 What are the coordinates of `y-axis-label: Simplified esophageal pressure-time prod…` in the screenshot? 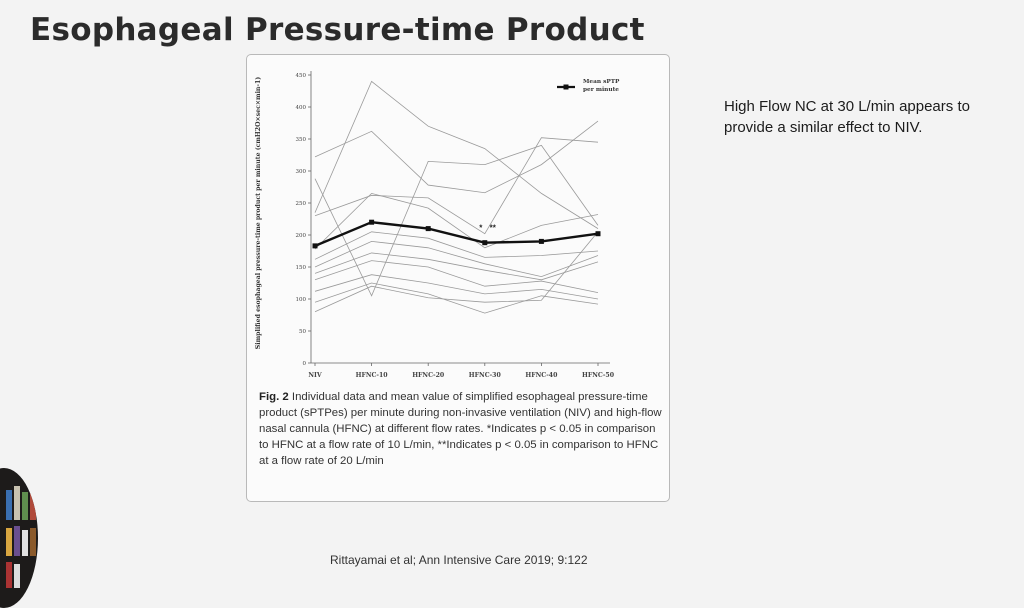 It's located at (258, 213).